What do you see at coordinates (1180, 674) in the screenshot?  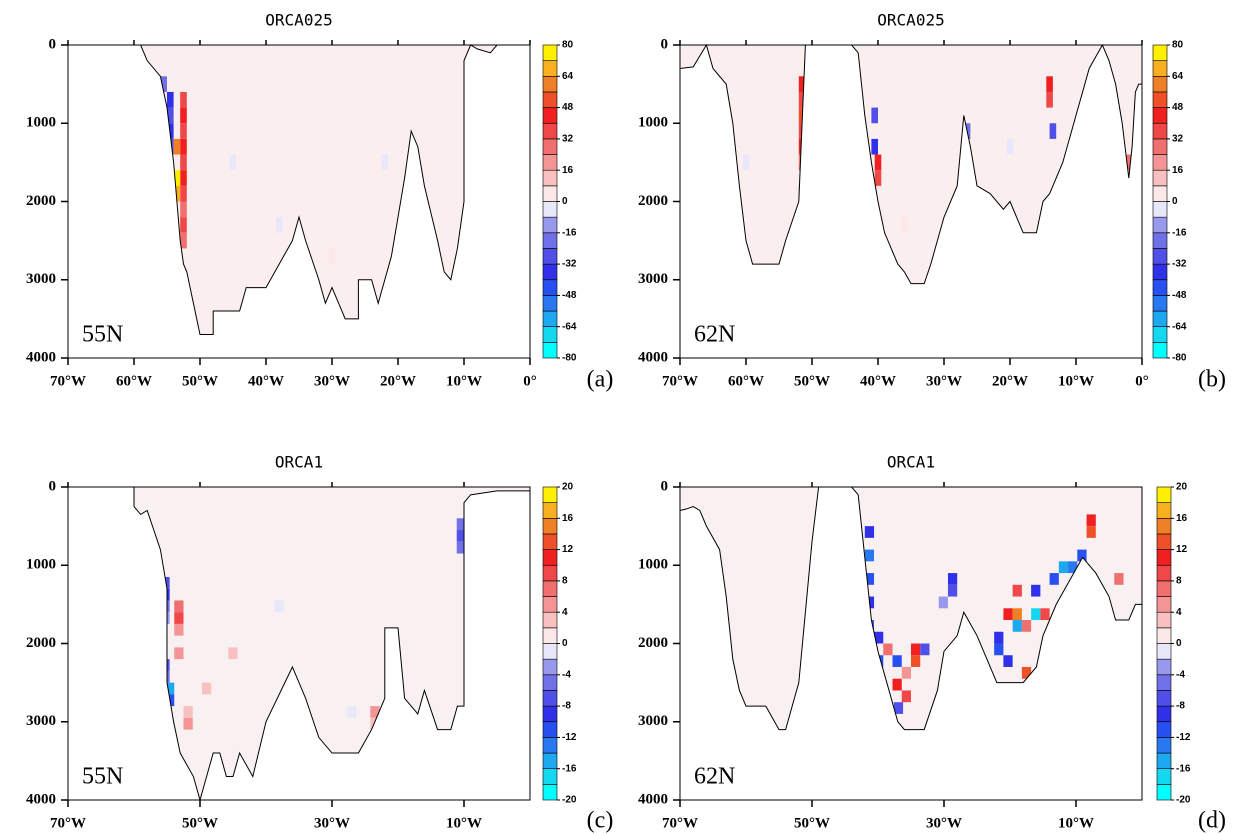 I see `colorbar-label: -4` at bounding box center [1180, 674].